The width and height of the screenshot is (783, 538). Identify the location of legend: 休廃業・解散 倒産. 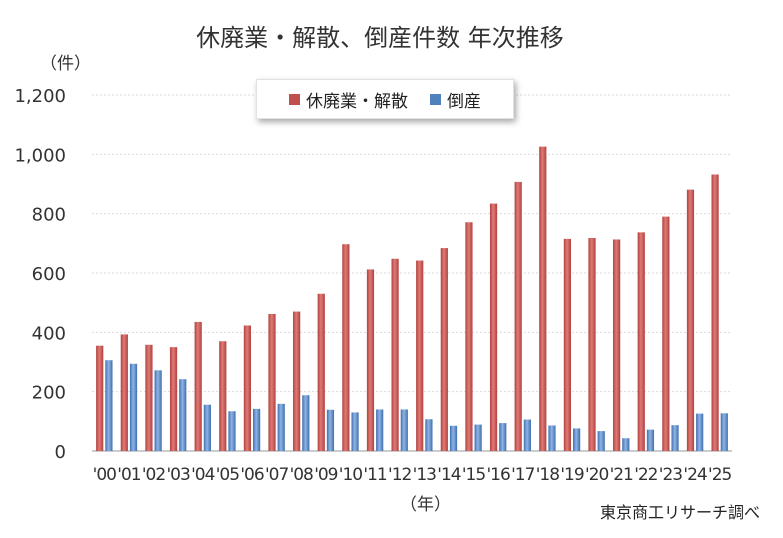
(385, 99).